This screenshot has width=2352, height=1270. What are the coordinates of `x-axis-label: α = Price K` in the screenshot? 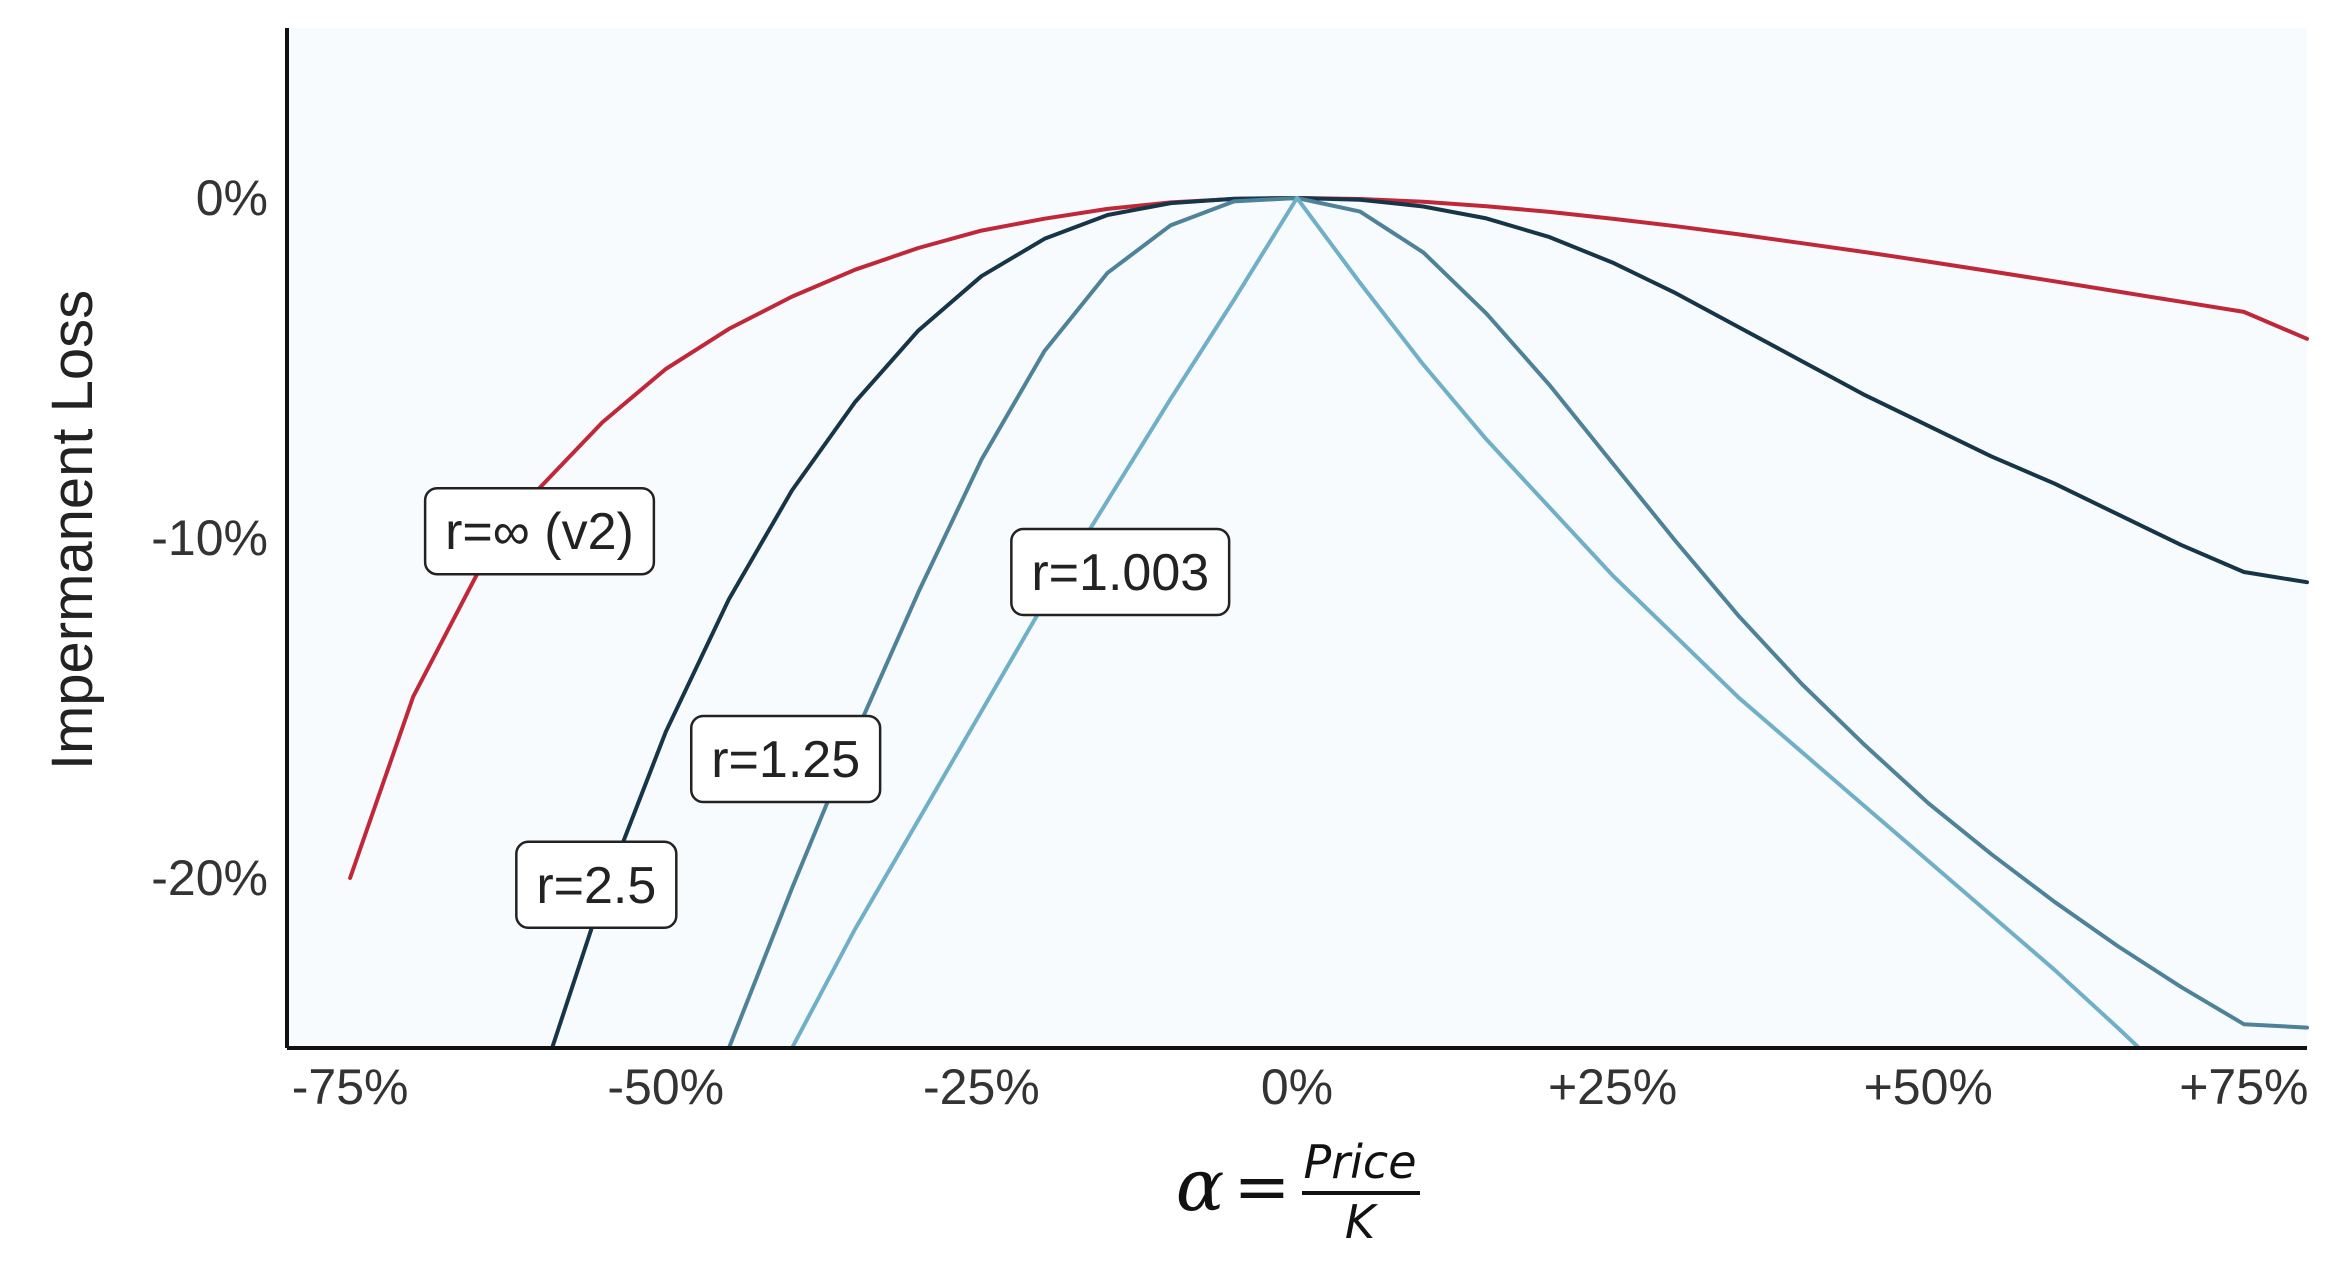 It's located at (1298, 1192).